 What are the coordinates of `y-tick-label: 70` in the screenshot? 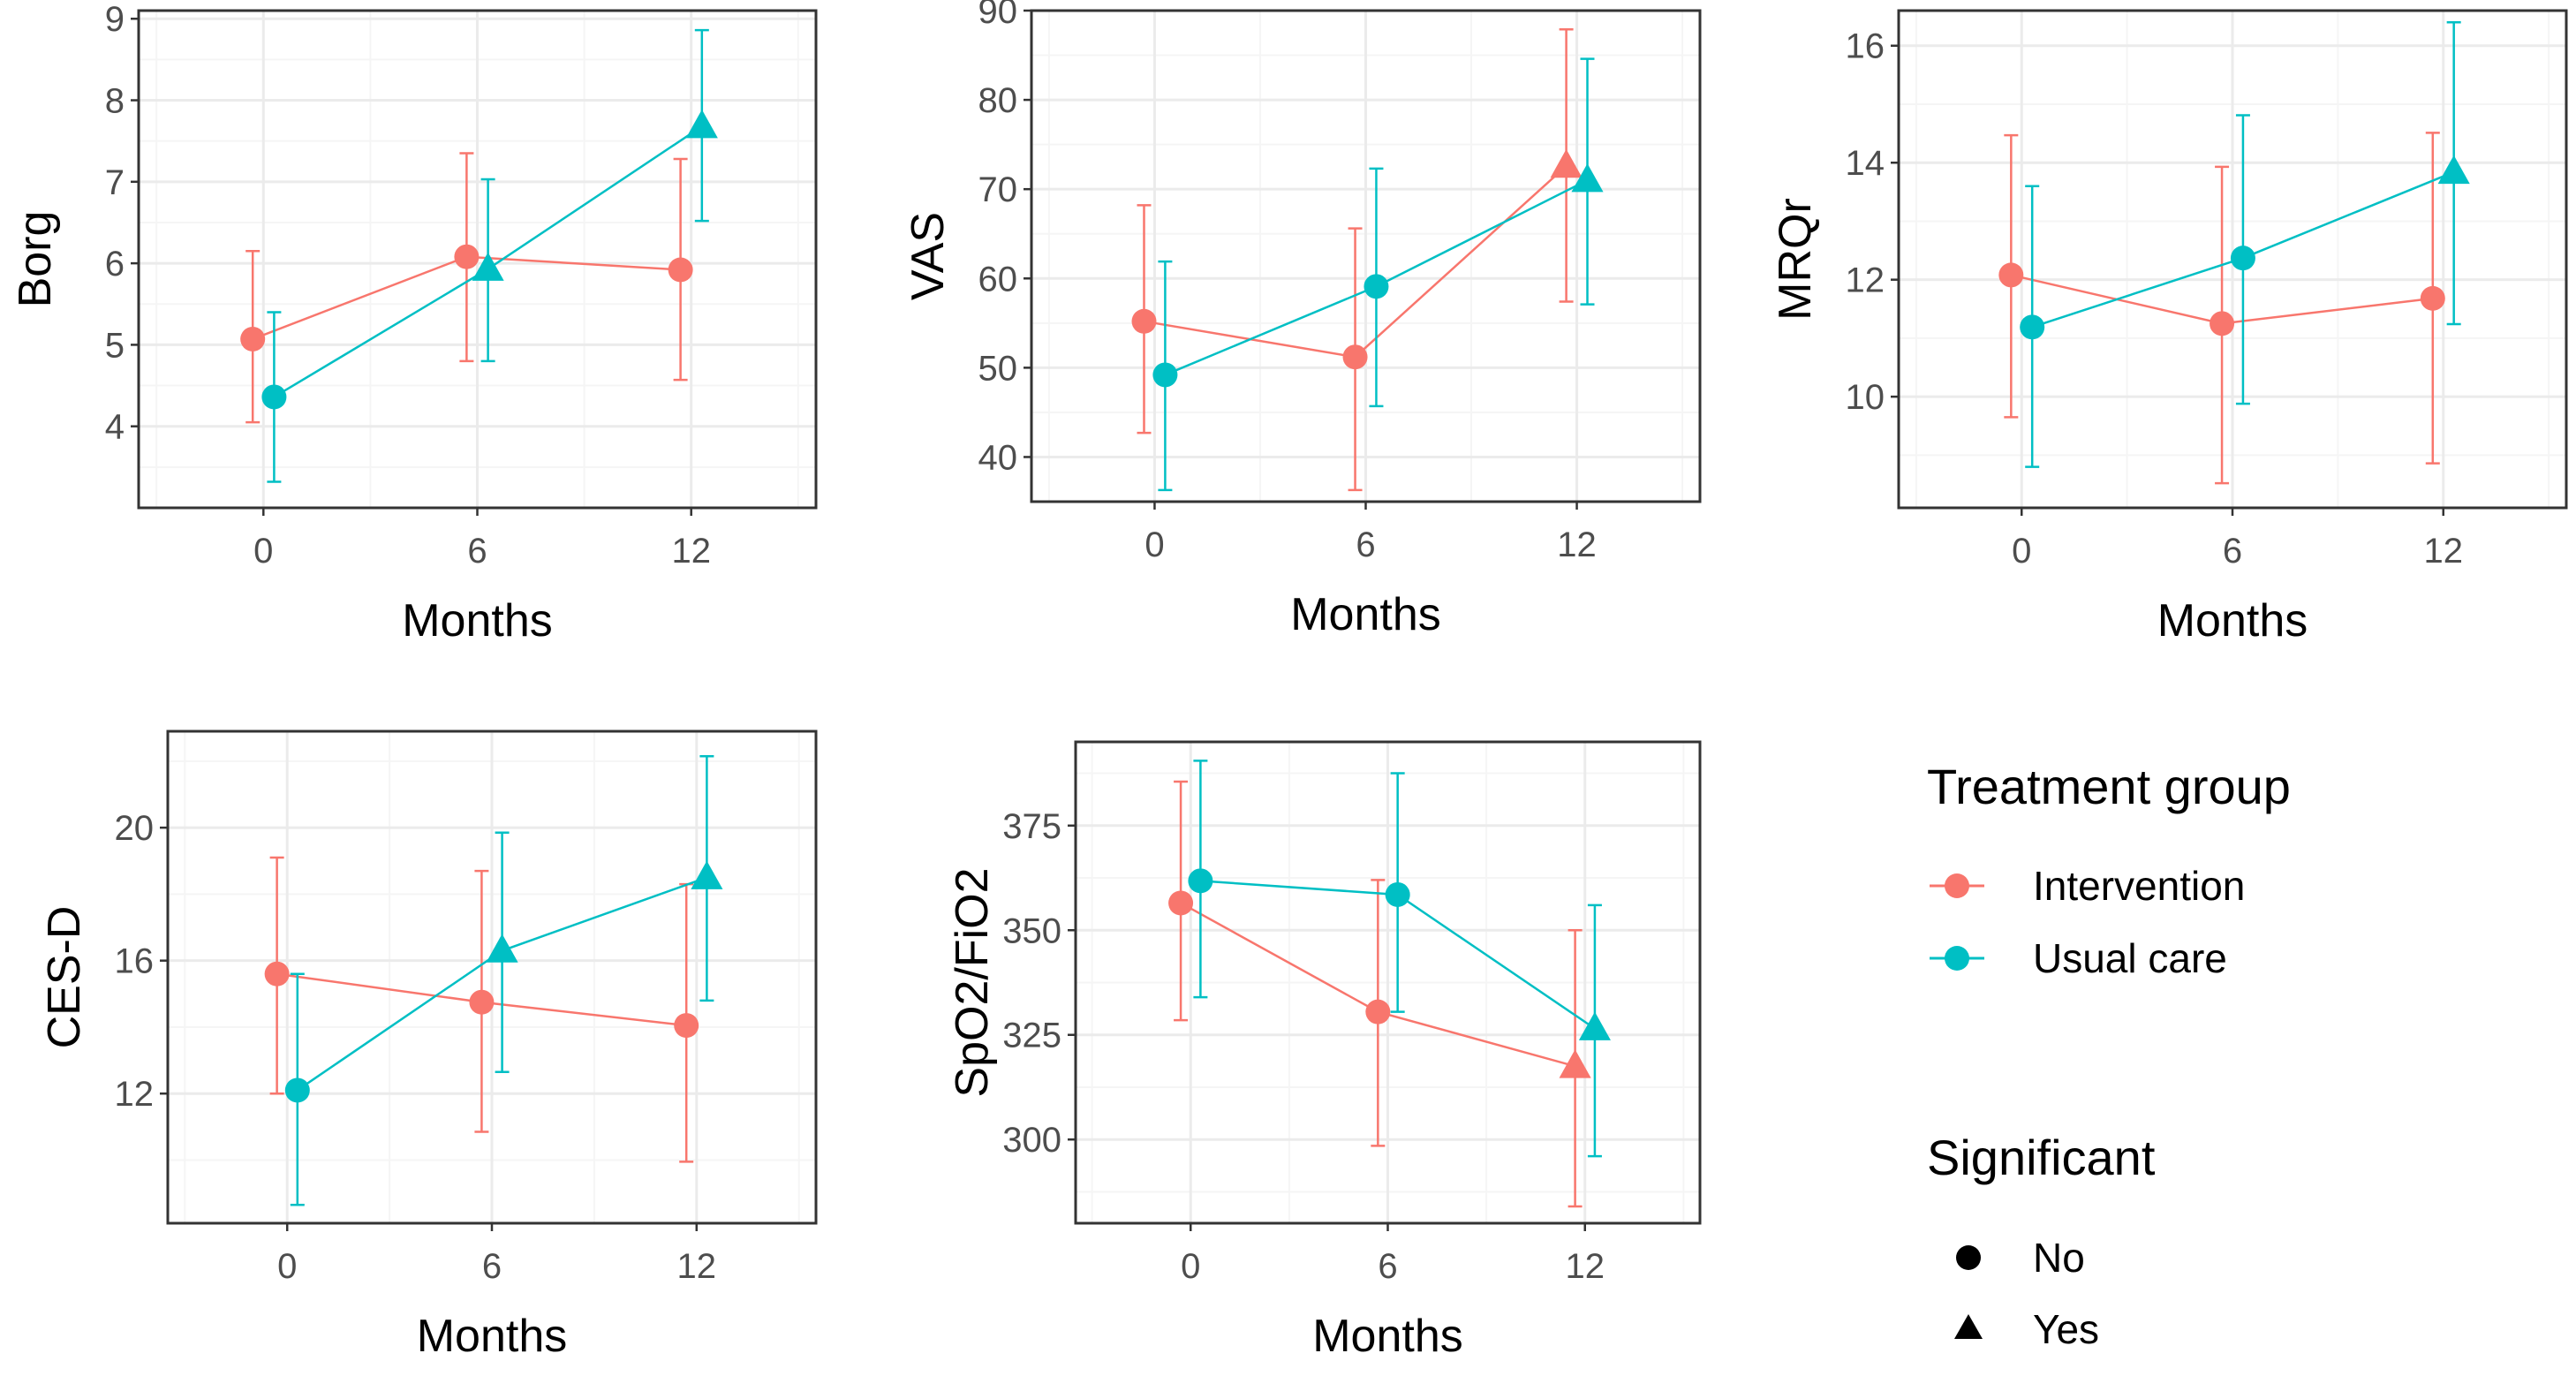 It's located at (998, 189).